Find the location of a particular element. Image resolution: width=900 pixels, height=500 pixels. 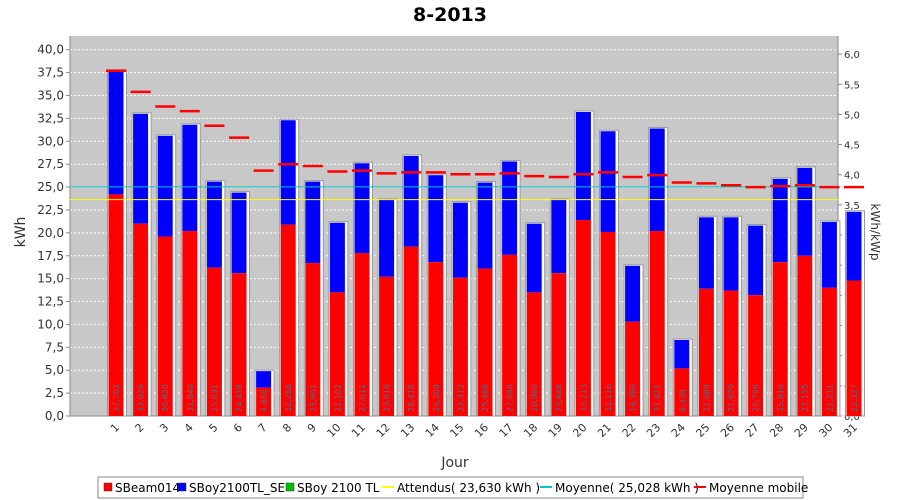

y-right-tick-label: 6,0 is located at coordinates (852, 55).